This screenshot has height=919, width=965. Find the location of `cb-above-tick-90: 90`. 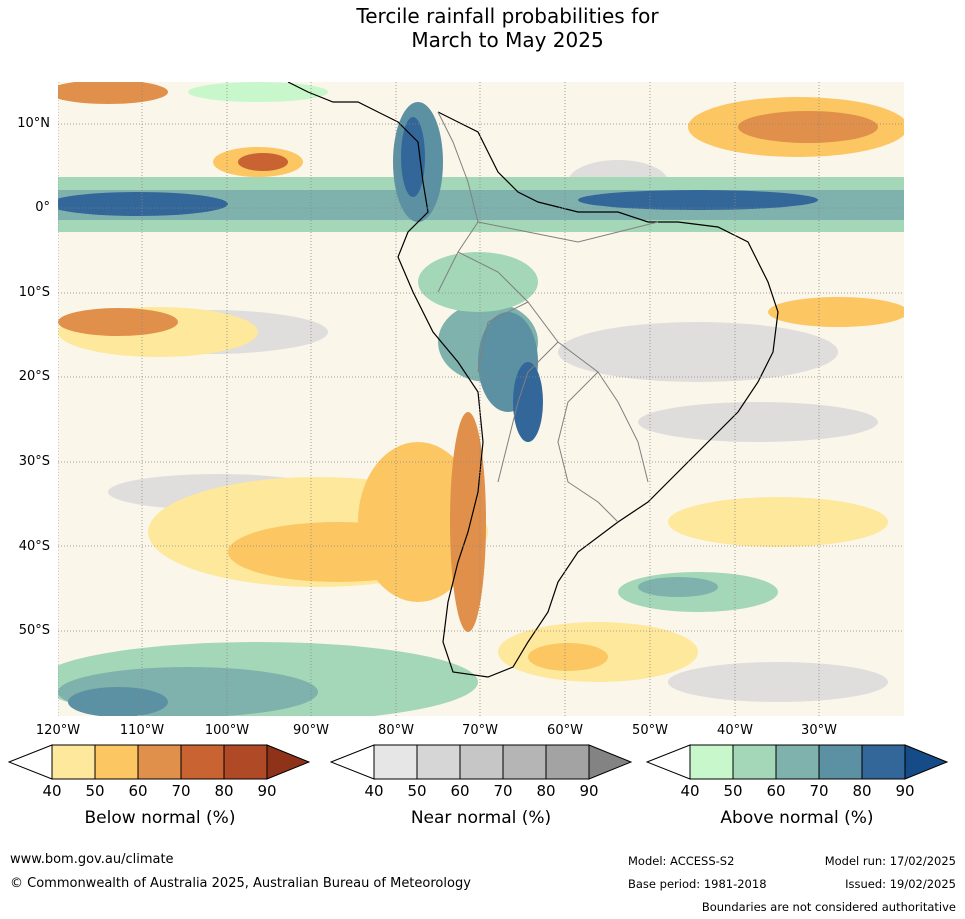

cb-above-tick-90: 90 is located at coordinates (905, 791).